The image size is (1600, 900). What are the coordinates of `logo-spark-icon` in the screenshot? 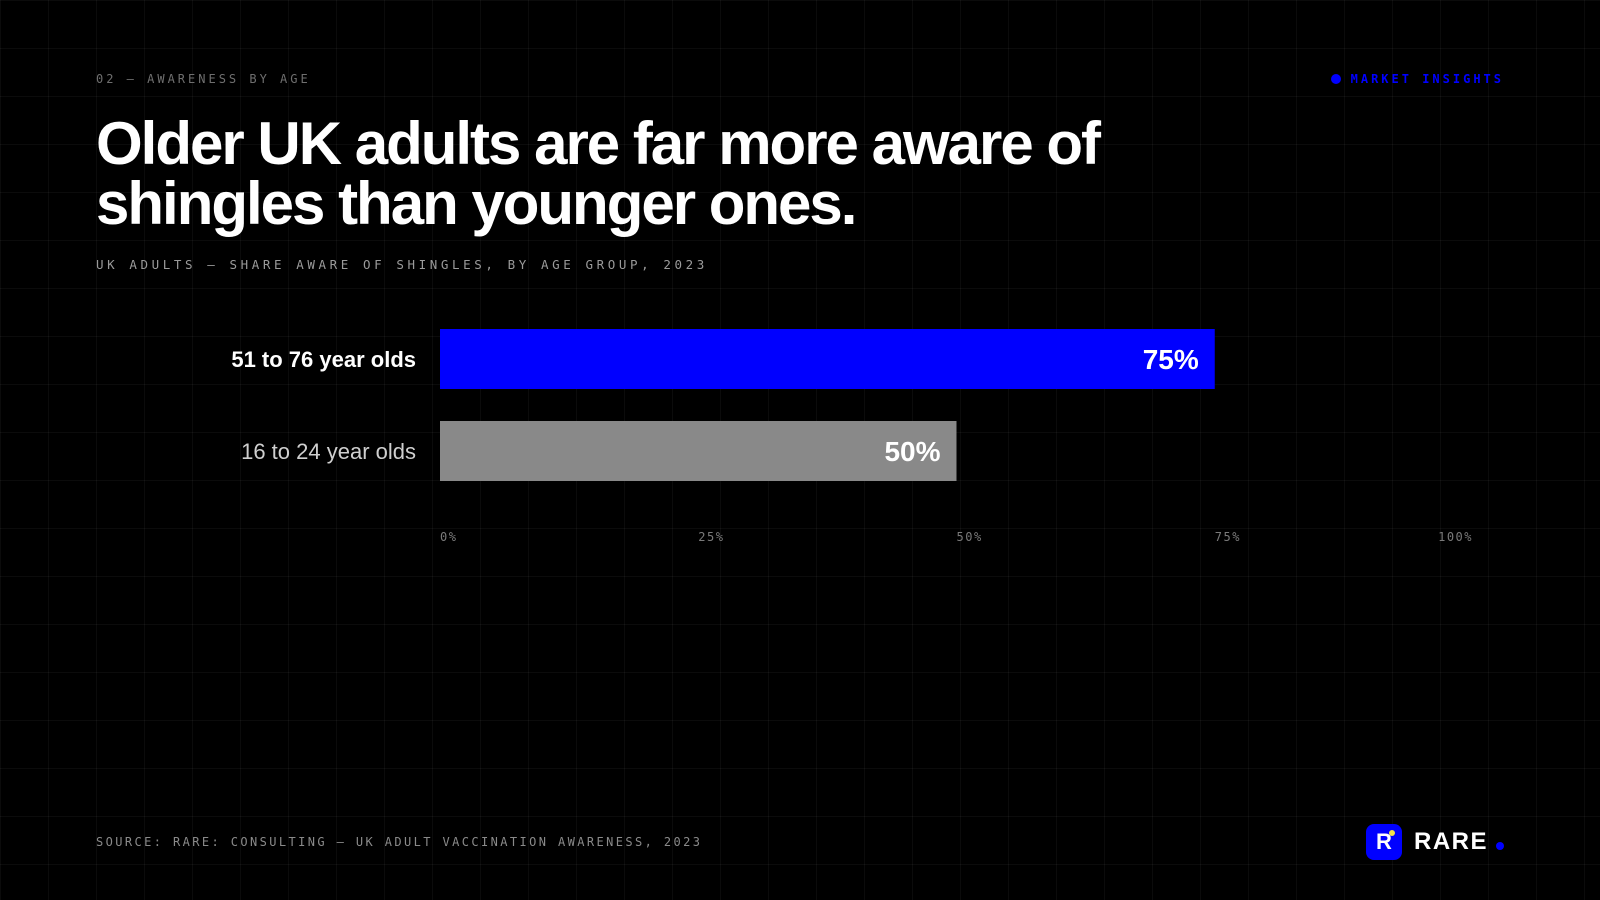 It's located at (1391, 833).